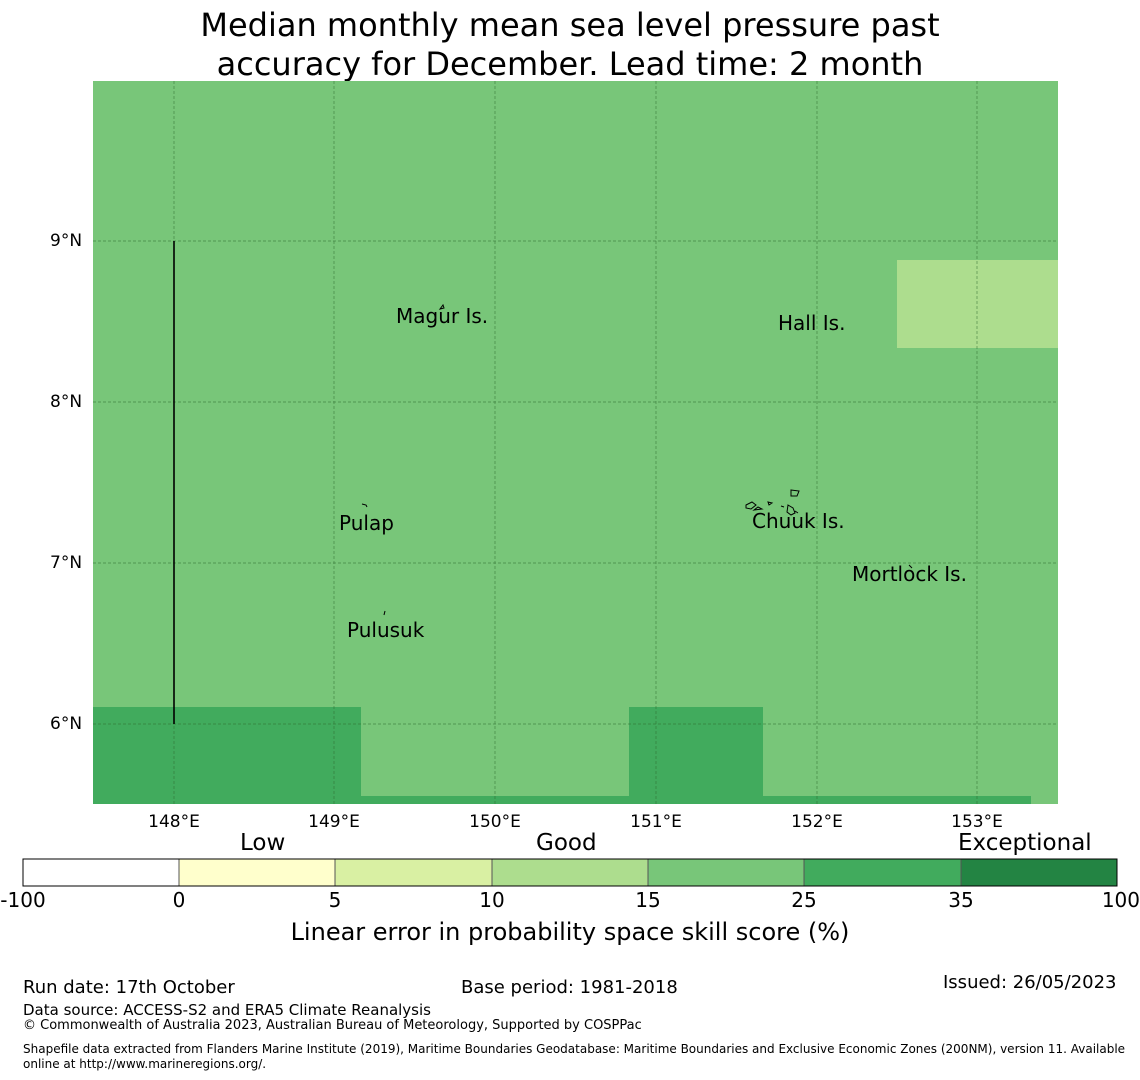 This screenshot has height=1080, width=1140. I want to click on place-label-magur: Magur Is., so click(442, 316).